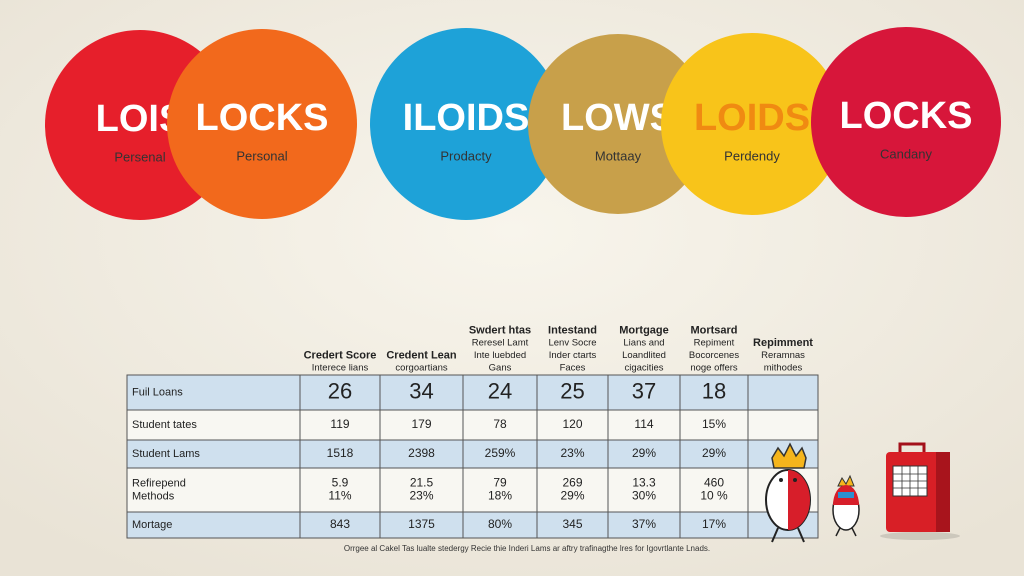 The image size is (1024, 576). Describe the element at coordinates (339, 424) in the screenshot. I see `table-cell: 119` at that location.